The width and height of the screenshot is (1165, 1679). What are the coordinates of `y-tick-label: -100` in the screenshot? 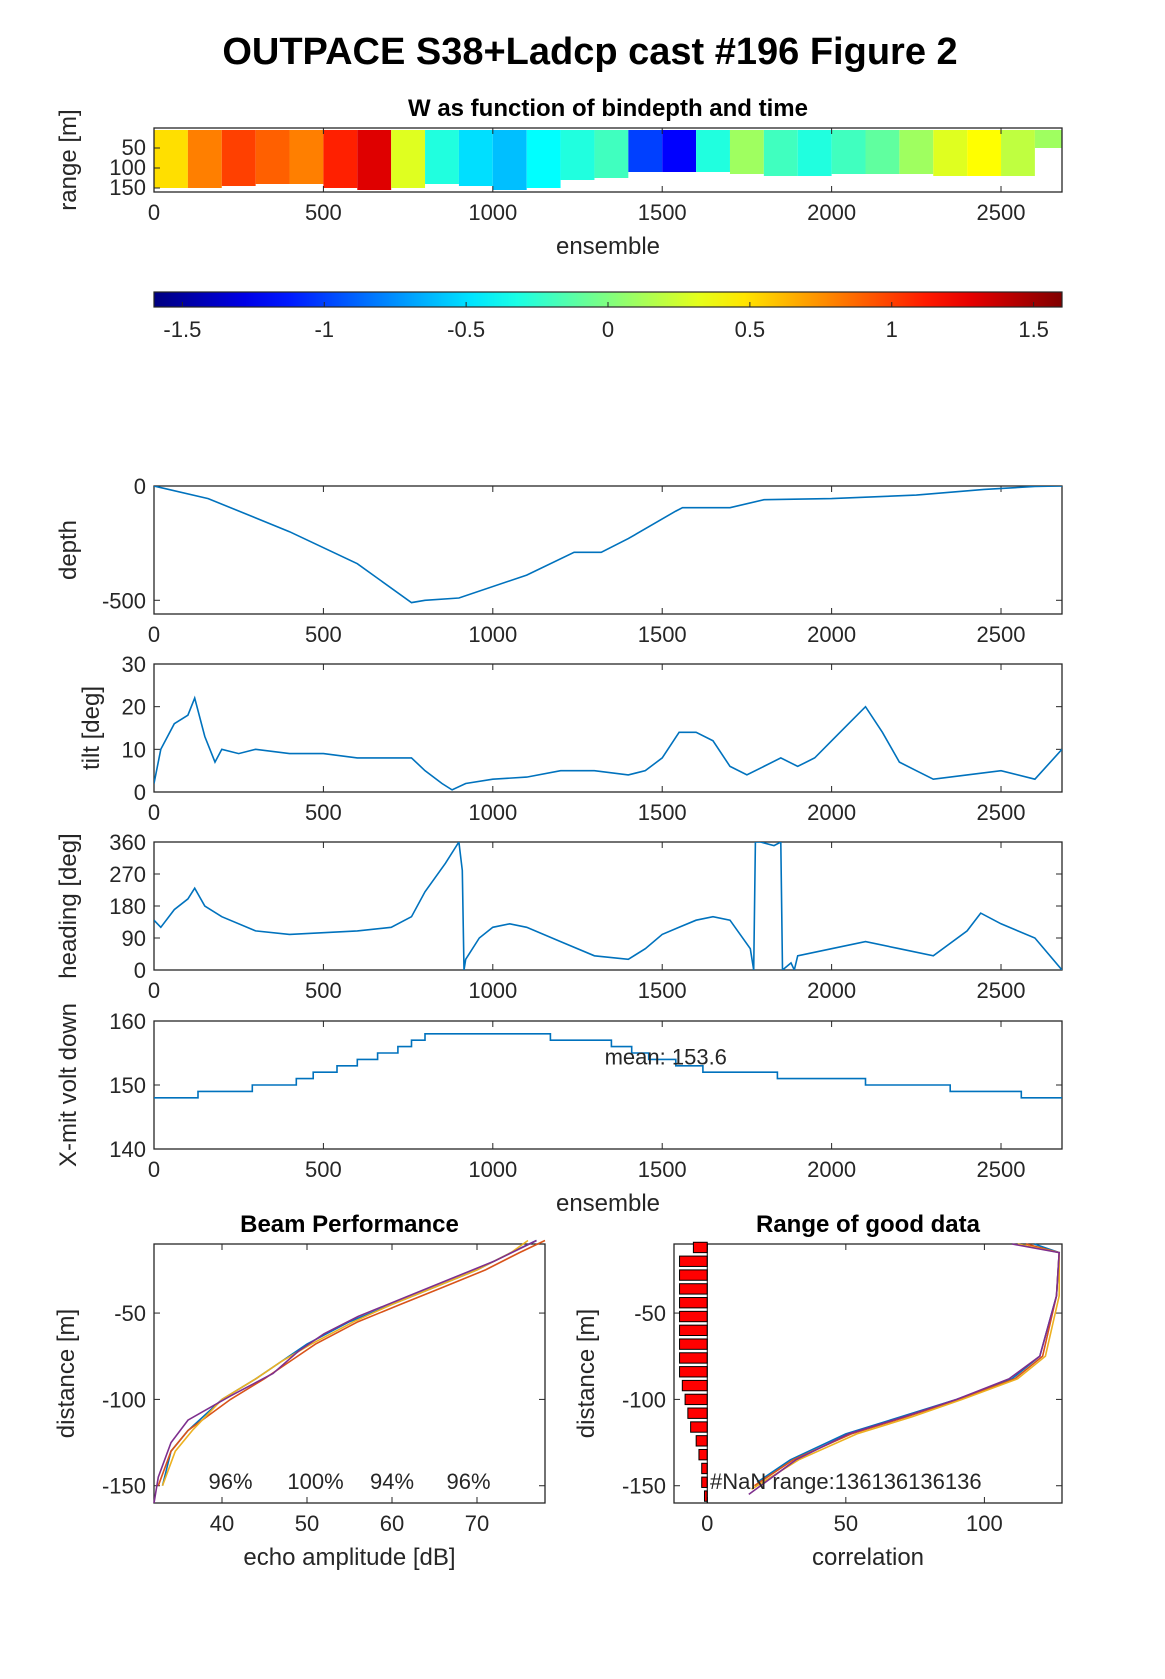 It's located at (124, 1399).